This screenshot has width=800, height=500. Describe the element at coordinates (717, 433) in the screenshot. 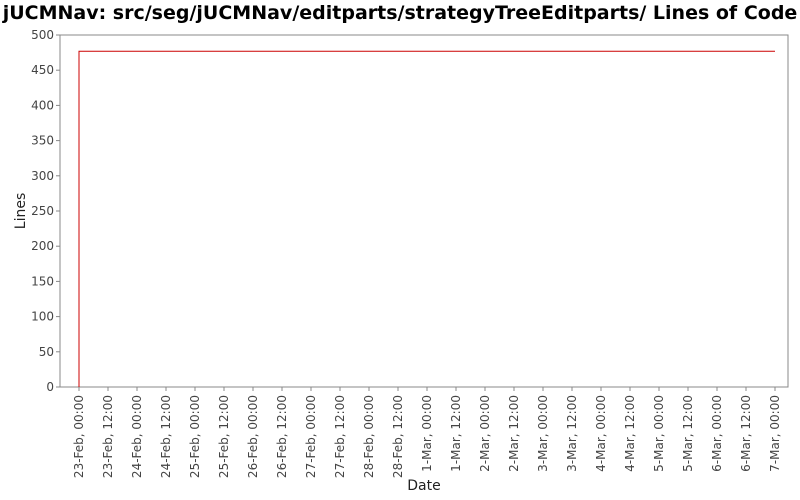

I see `x-tick-label: 6-Mar, 00:00` at that location.